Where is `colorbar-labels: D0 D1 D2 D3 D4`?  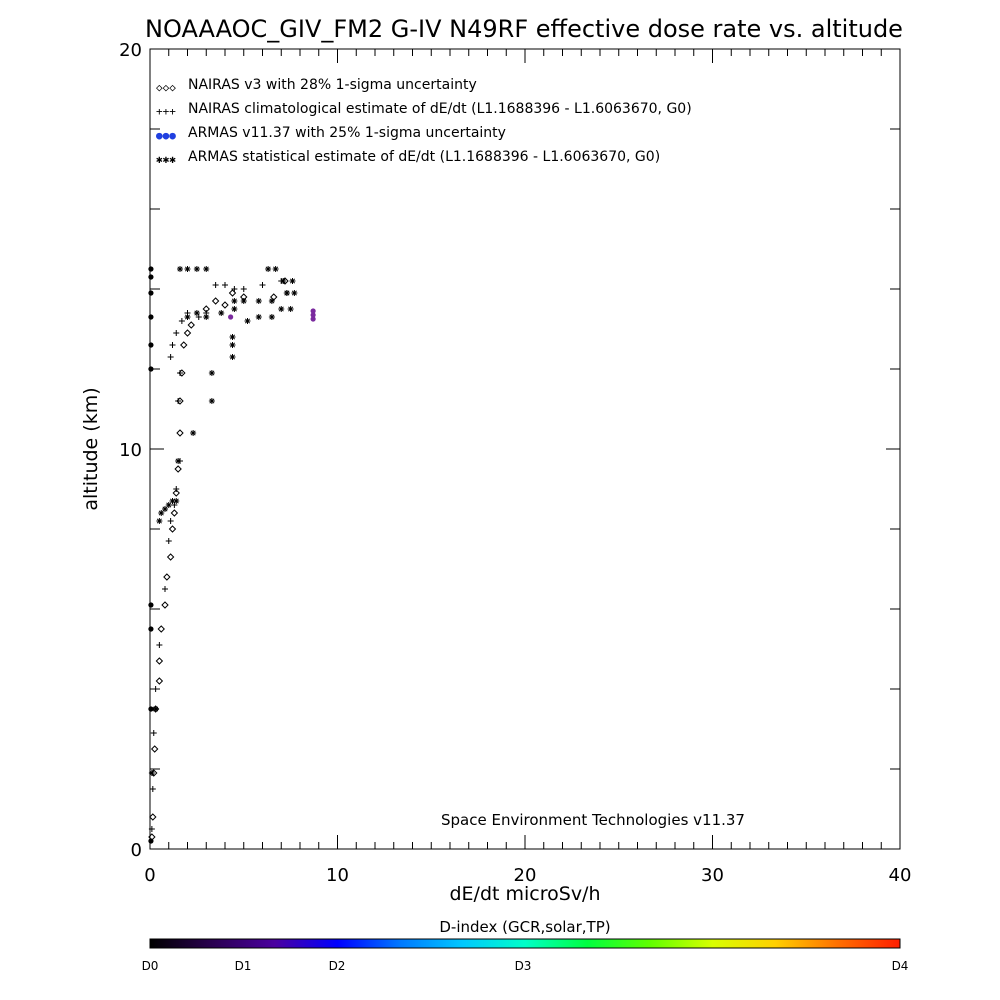
colorbar-labels: D0 D1 D2 D3 D4 is located at coordinates (525, 966).